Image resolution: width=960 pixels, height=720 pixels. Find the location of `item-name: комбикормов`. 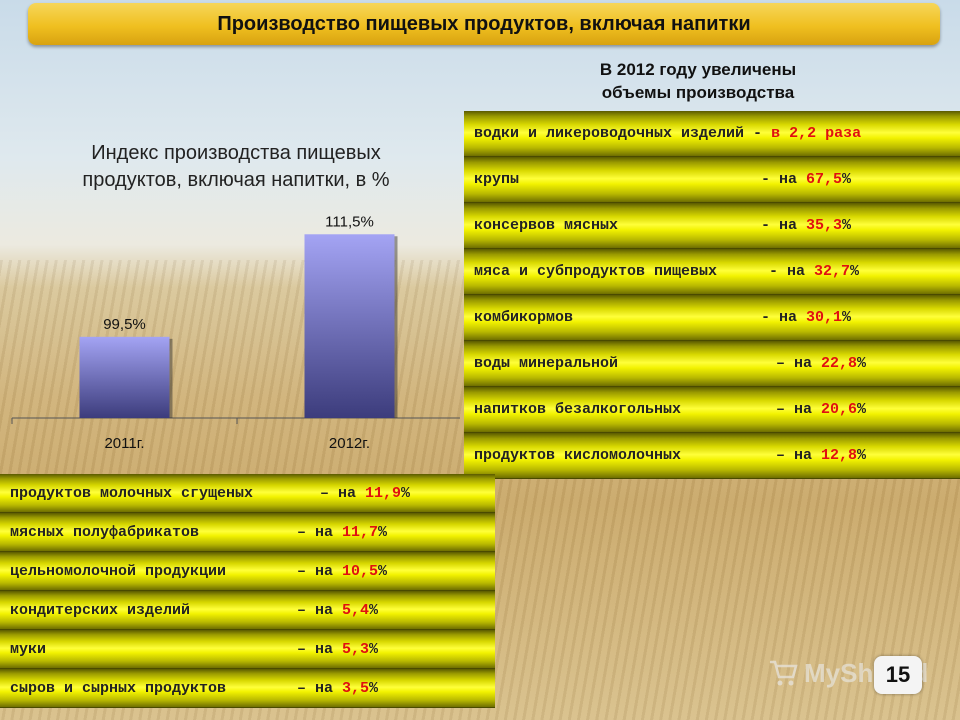

item-name: комбикормов is located at coordinates (524, 317).